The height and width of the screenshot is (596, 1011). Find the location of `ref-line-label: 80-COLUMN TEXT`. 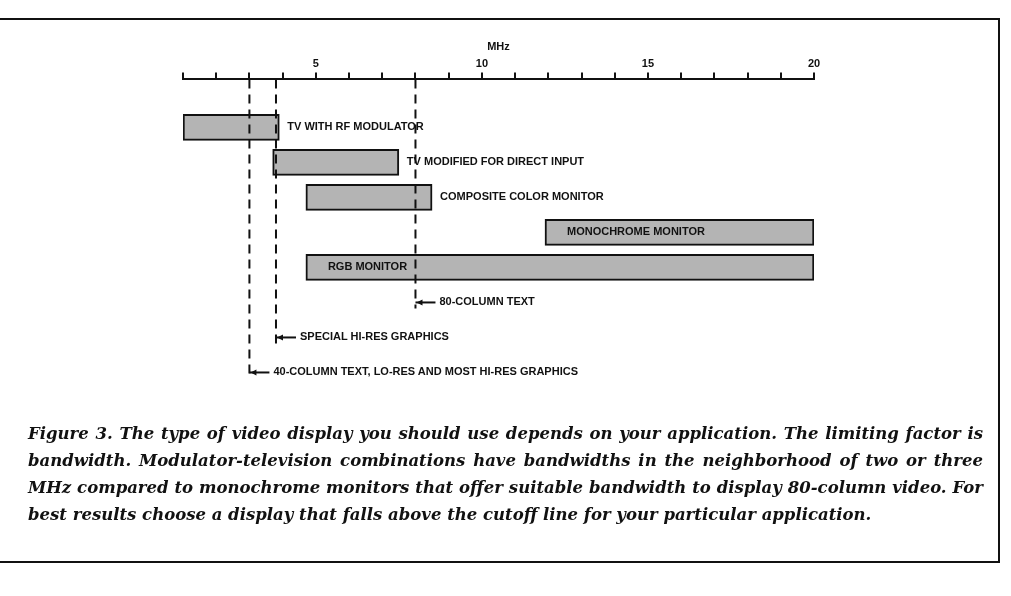

ref-line-label: 80-COLUMN TEXT is located at coordinates (487, 301).